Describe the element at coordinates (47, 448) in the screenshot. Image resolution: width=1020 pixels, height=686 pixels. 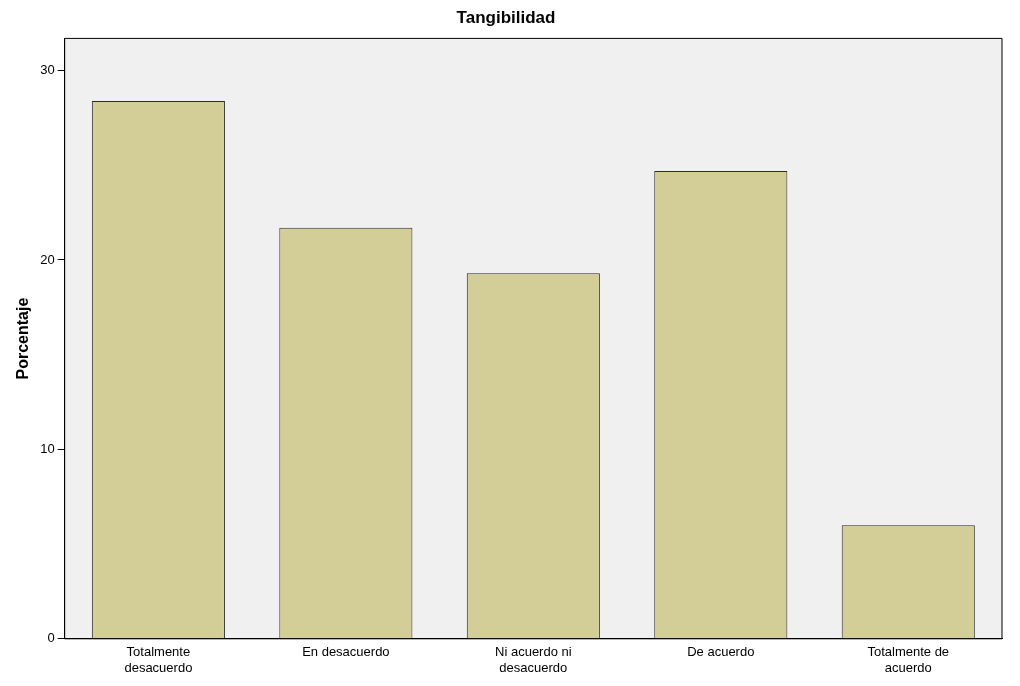
I see `y-tick-label: 10` at that location.